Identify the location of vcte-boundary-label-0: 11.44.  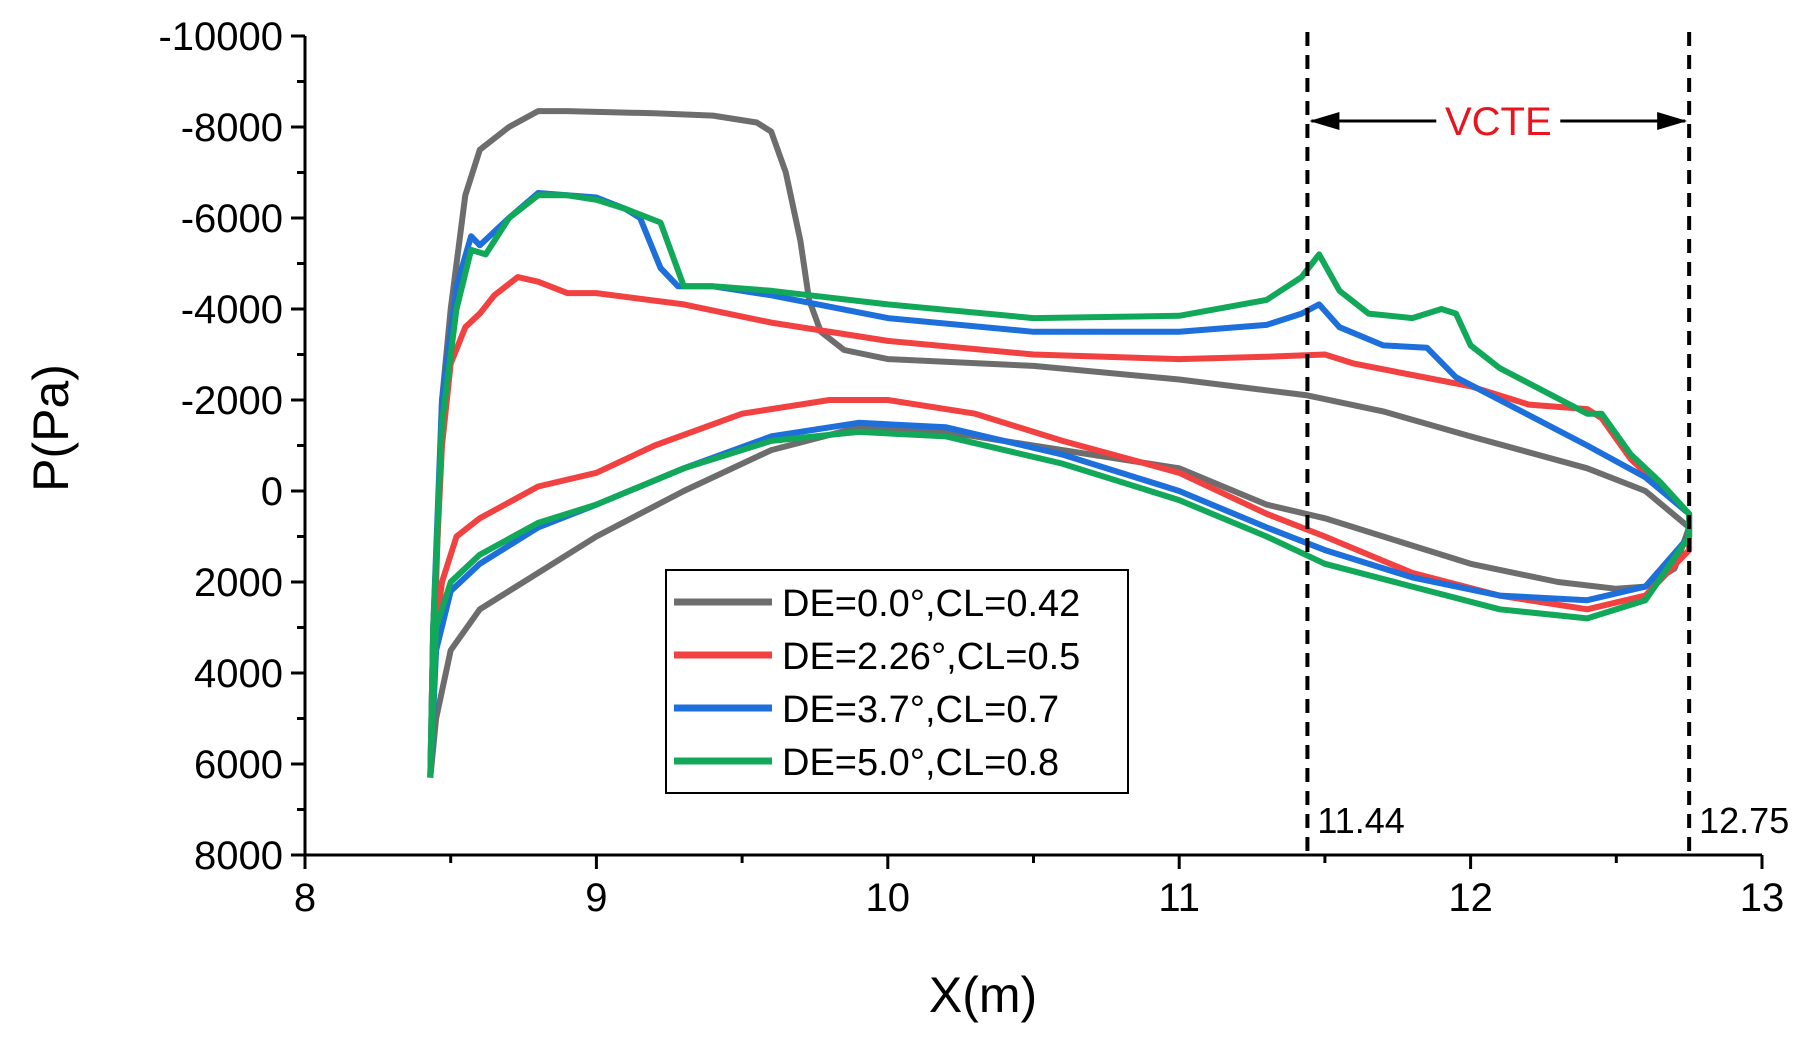
(1360, 820).